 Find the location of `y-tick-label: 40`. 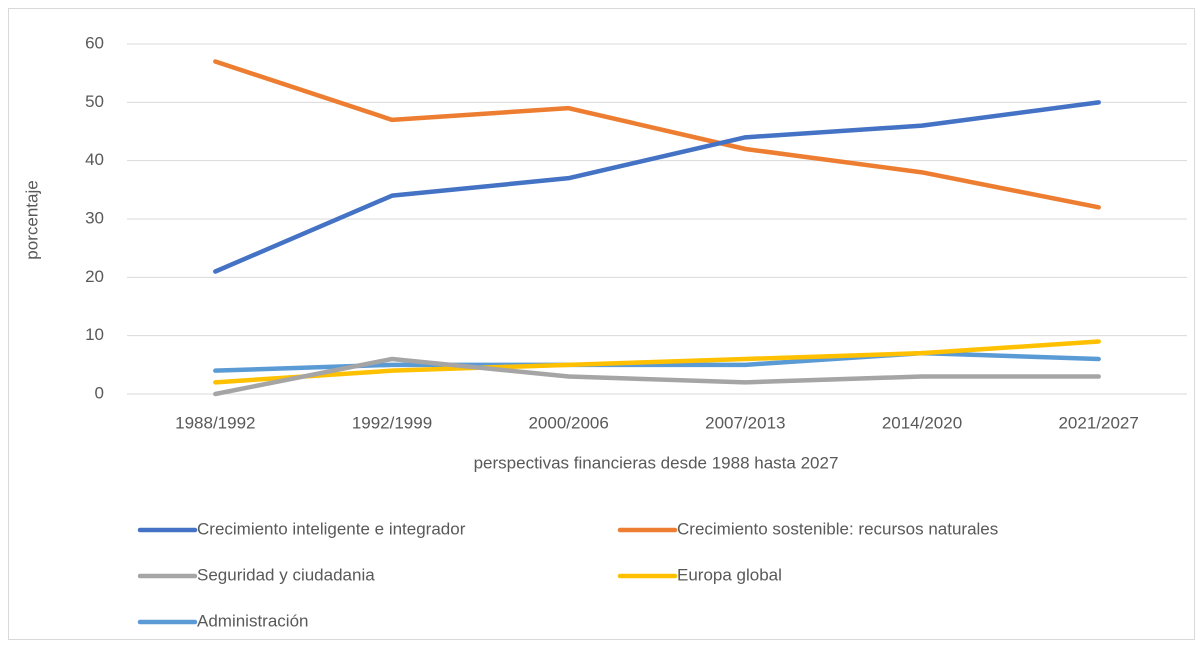

y-tick-label: 40 is located at coordinates (94, 159).